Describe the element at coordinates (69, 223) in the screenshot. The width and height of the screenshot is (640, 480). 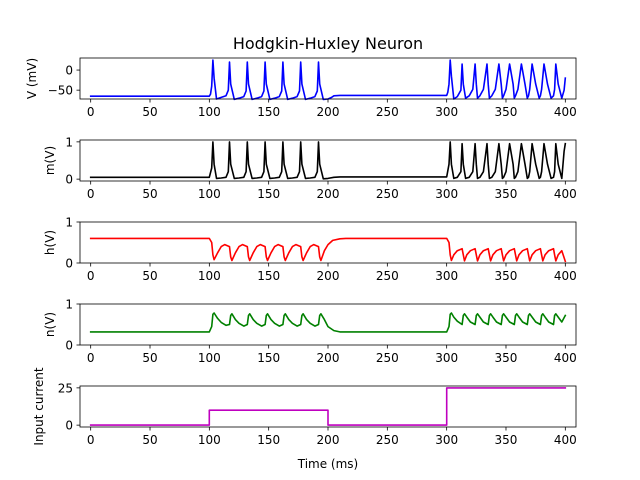
I see `h-gate-ytick-label: 1` at that location.